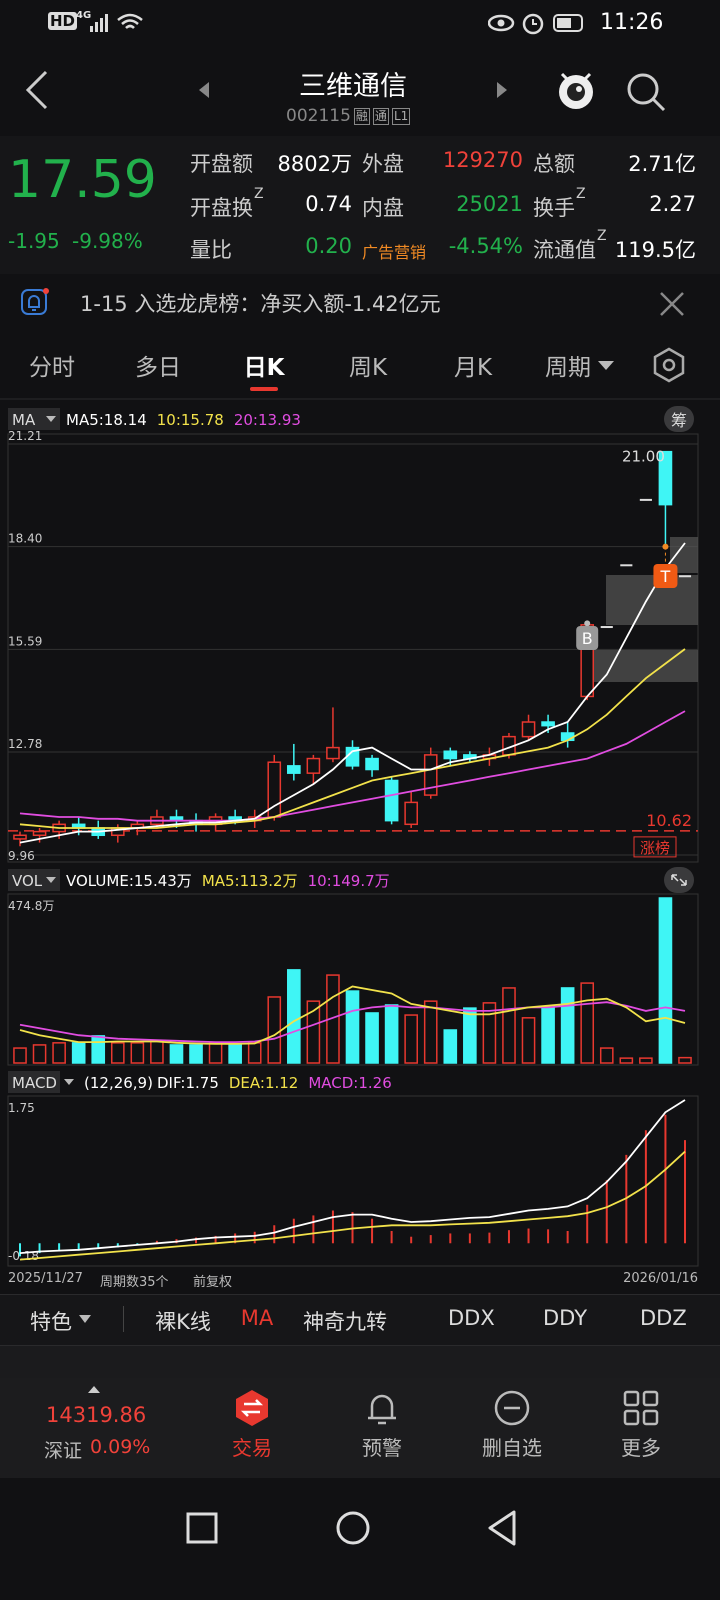 The width and height of the screenshot is (720, 1600). Describe the element at coordinates (257, 1318) in the screenshot. I see `toolbar-item: MA` at that location.